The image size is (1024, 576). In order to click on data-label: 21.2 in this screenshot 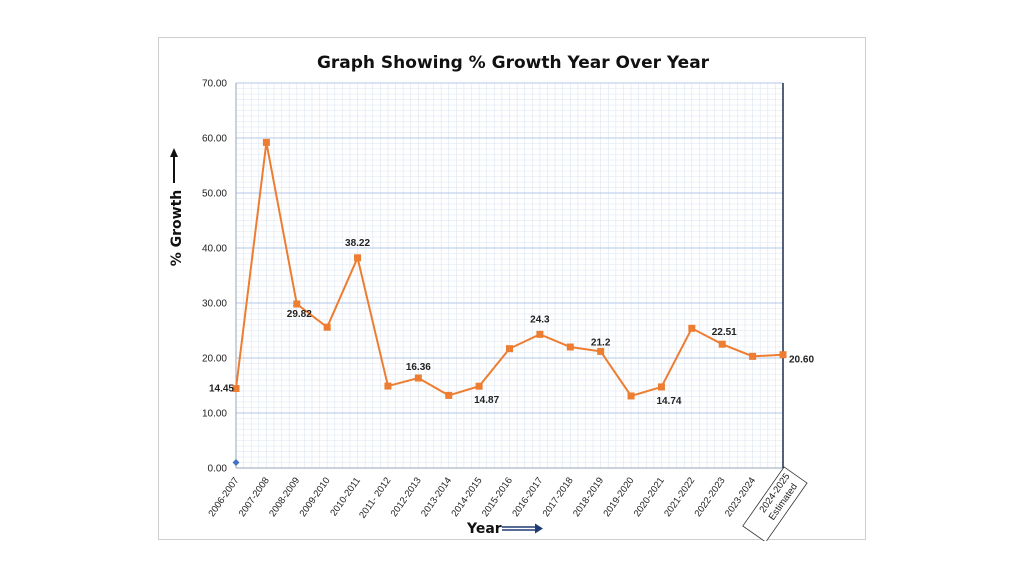, I will do `click(601, 342)`.